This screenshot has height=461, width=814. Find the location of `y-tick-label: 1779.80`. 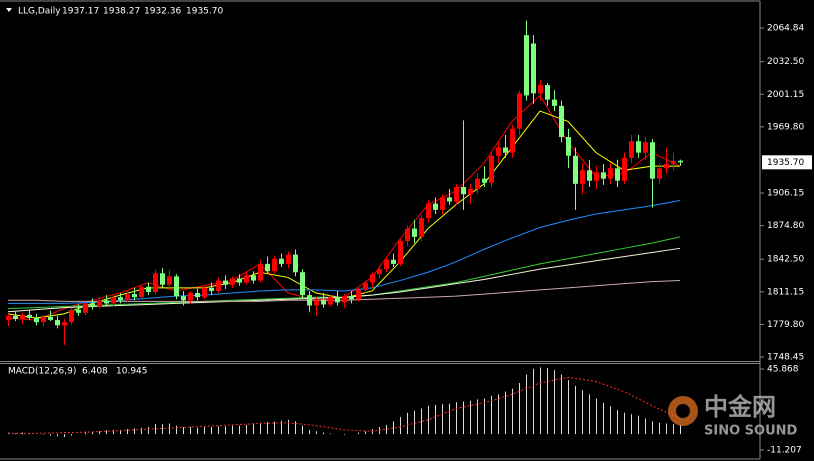

y-tick-label: 1779.80 is located at coordinates (785, 325).